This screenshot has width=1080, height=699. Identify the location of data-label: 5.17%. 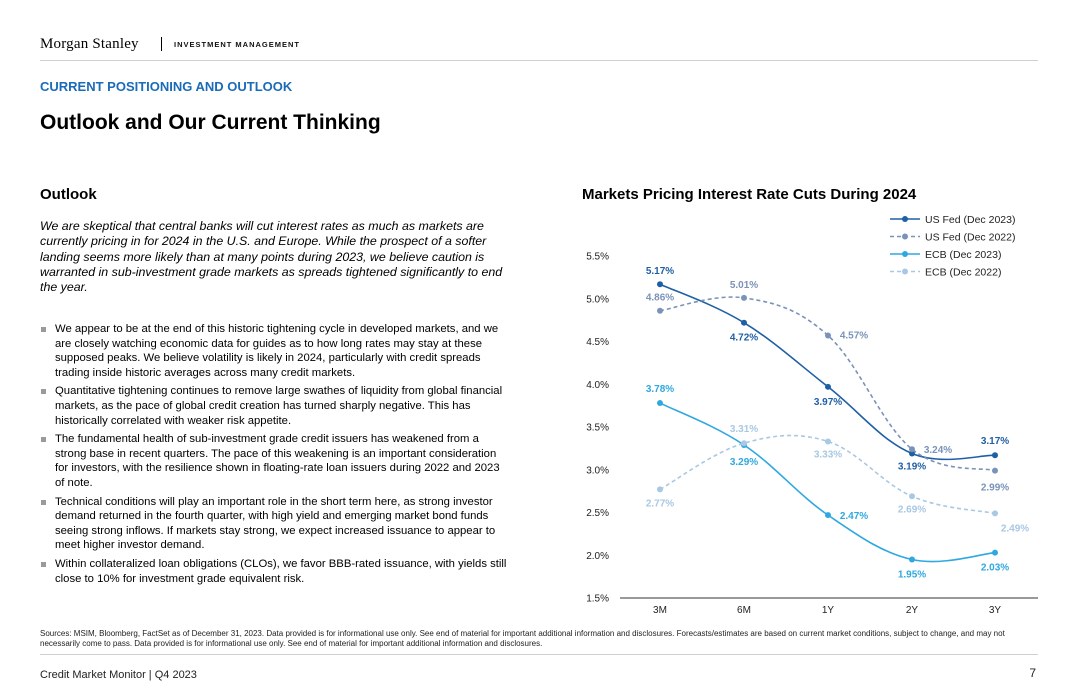
(660, 271).